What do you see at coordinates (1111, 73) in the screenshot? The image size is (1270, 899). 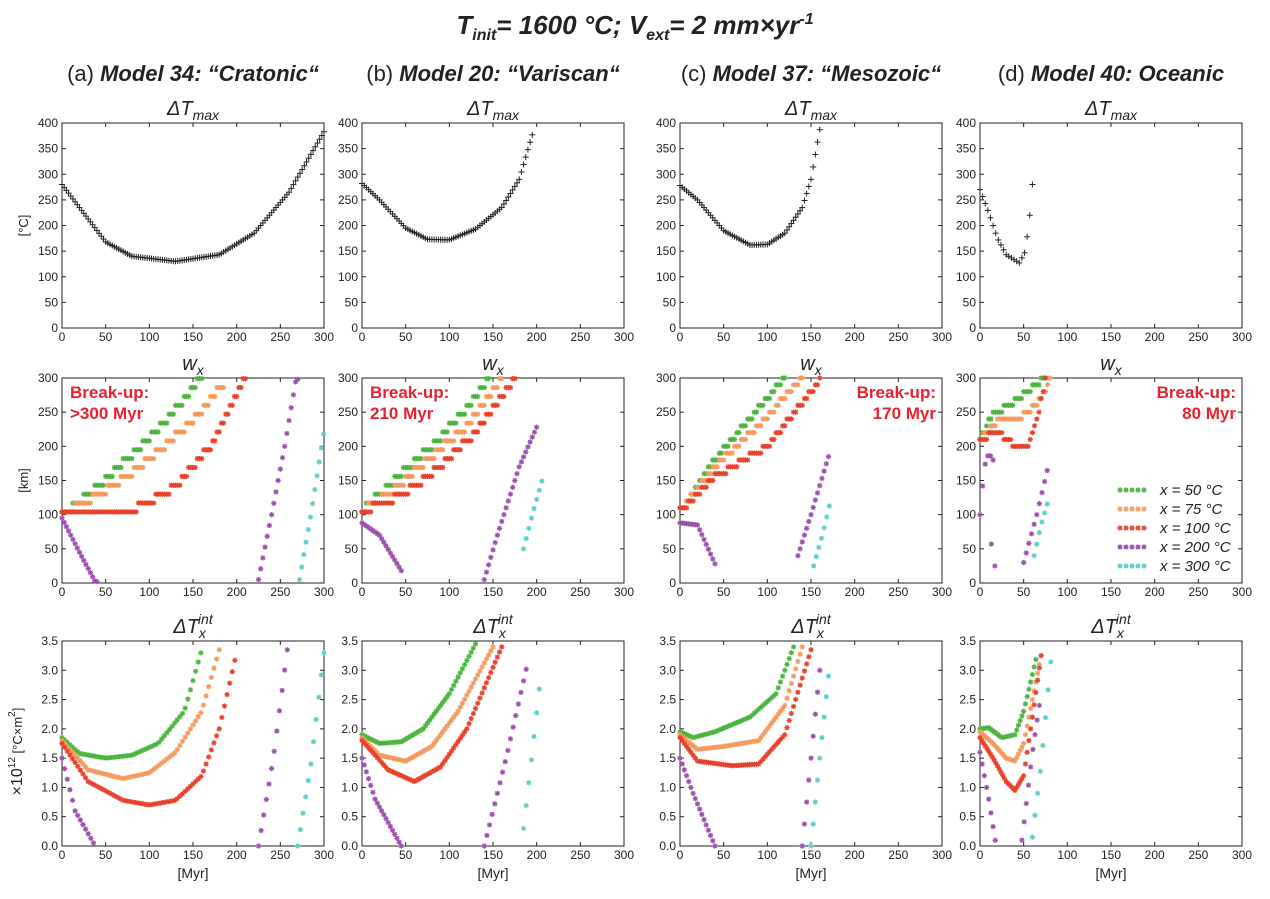 I see `column-header-3: (d) Model 40: Oceanic` at bounding box center [1111, 73].